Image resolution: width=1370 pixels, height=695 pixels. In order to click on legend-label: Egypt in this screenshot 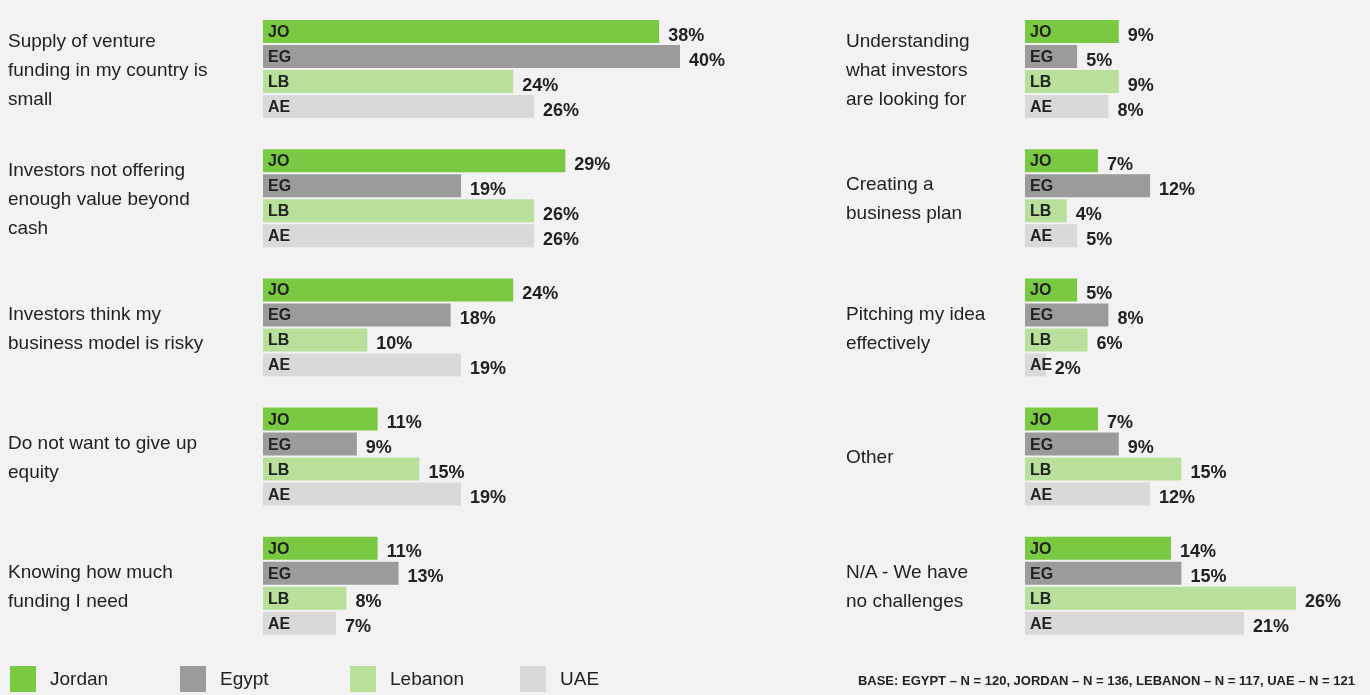, I will do `click(244, 679)`.